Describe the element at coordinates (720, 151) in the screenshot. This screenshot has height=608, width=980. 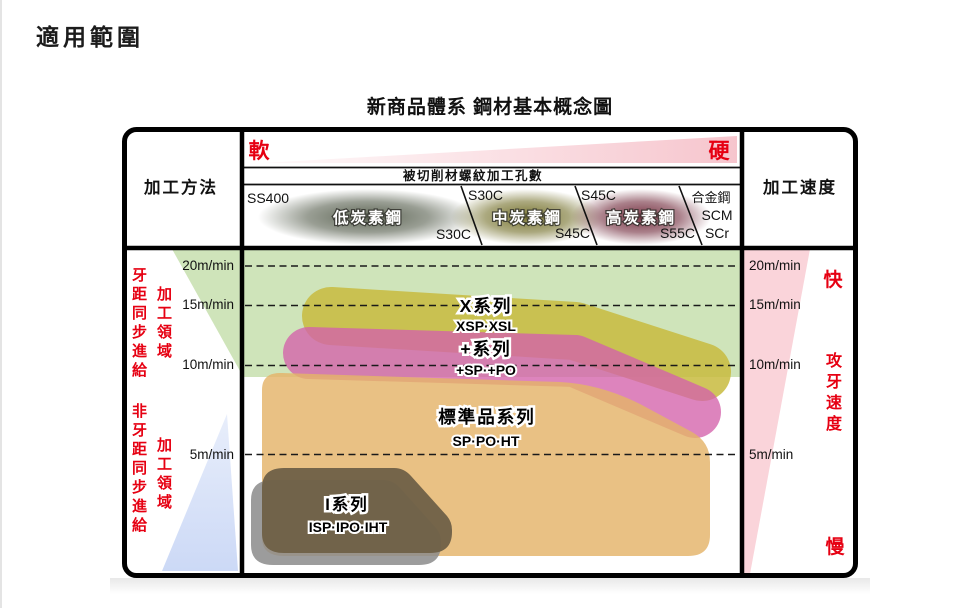
I see `hard-label: 硬` at that location.